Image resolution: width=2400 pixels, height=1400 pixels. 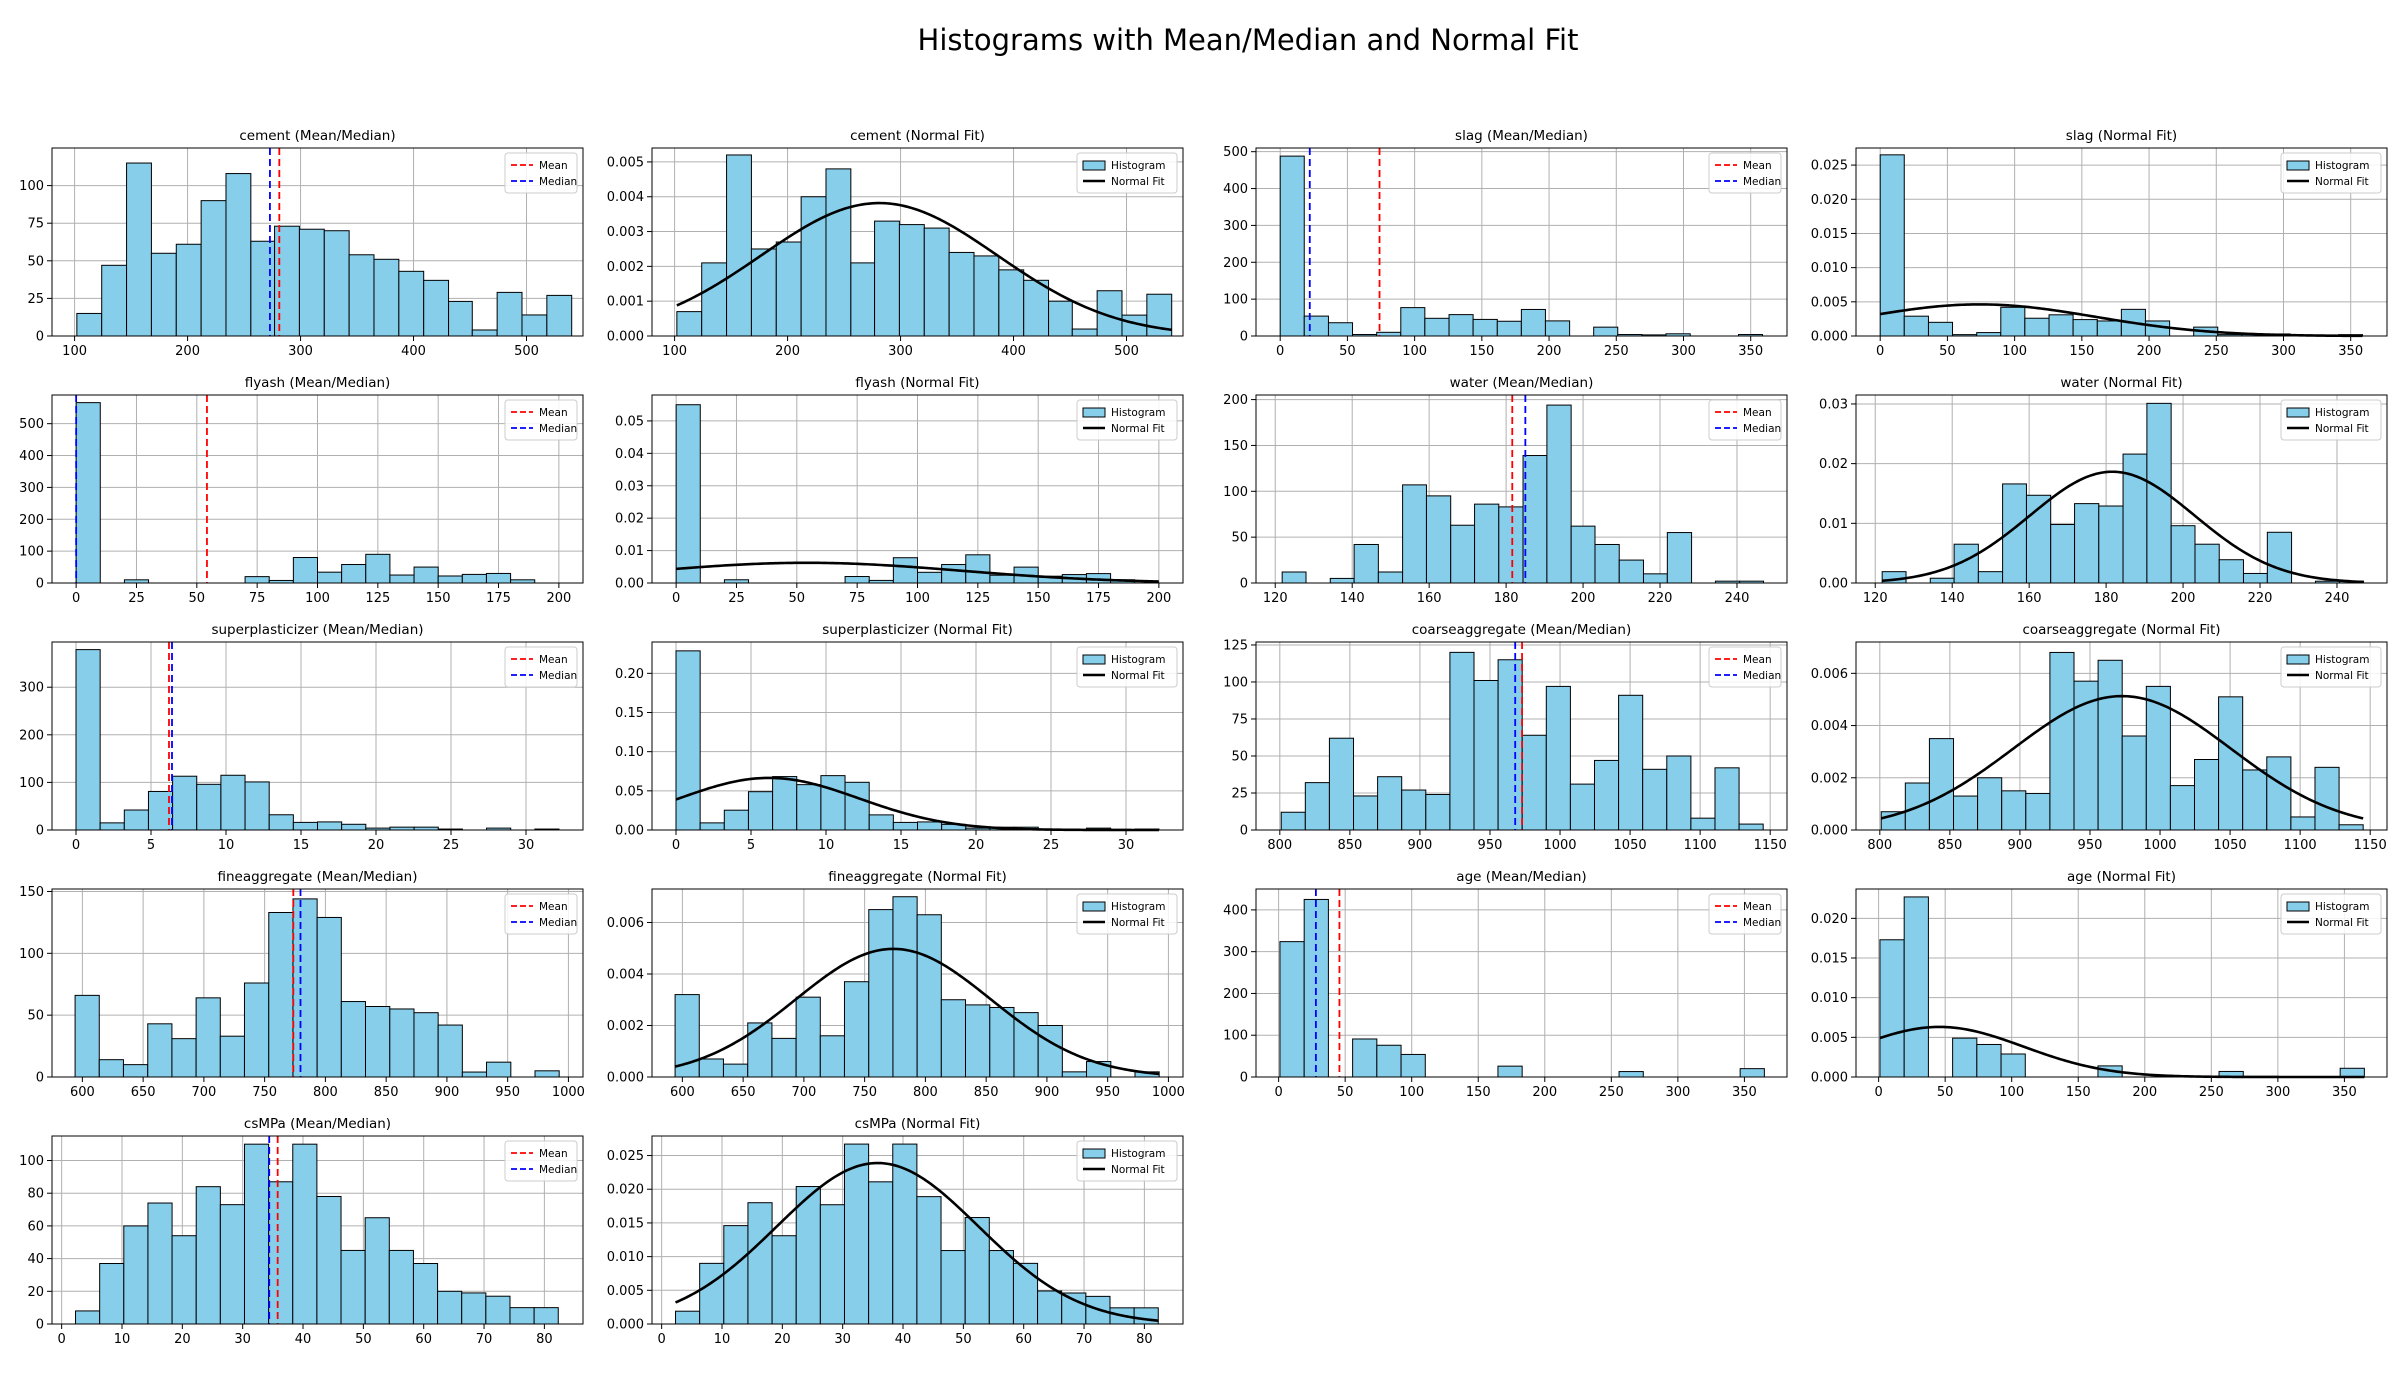 I want to click on y-tick-label: 0.020, so click(x=1829, y=200).